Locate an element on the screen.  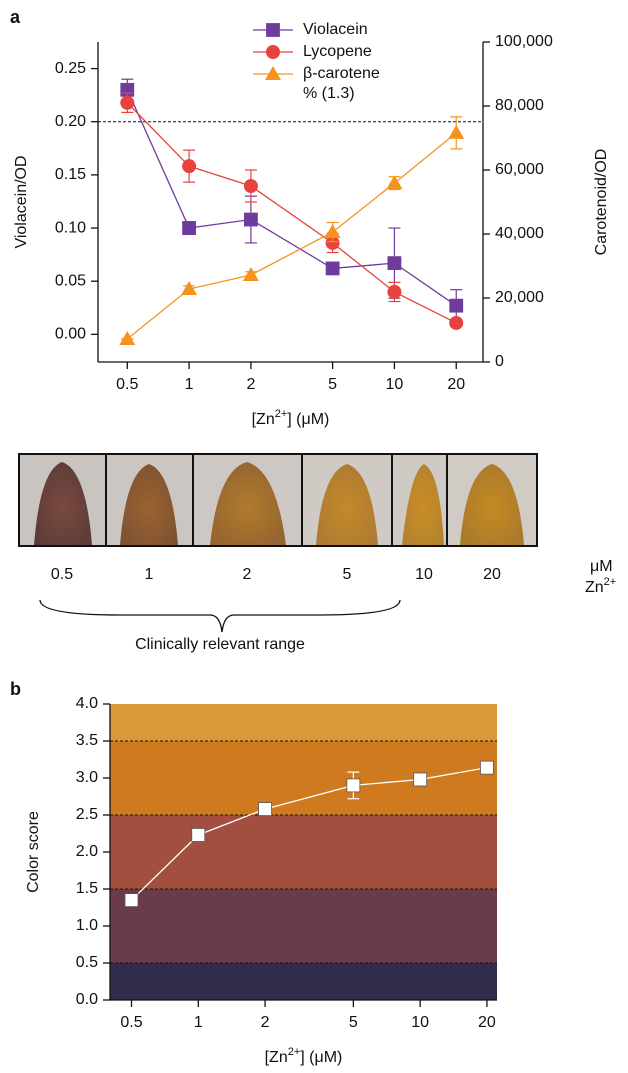
y-tick-label: 0.10 is located at coordinates (70, 227).